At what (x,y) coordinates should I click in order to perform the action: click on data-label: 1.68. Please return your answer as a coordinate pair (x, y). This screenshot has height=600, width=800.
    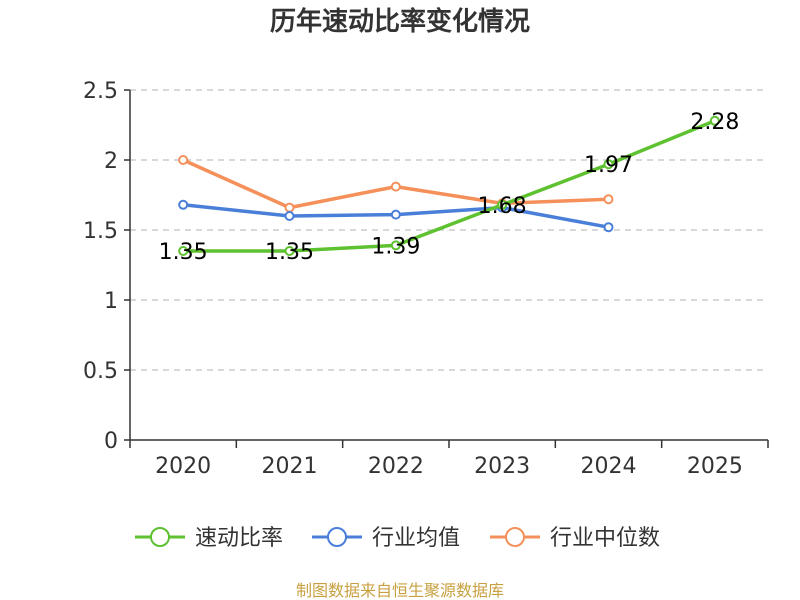
    Looking at the image, I should click on (502, 206).